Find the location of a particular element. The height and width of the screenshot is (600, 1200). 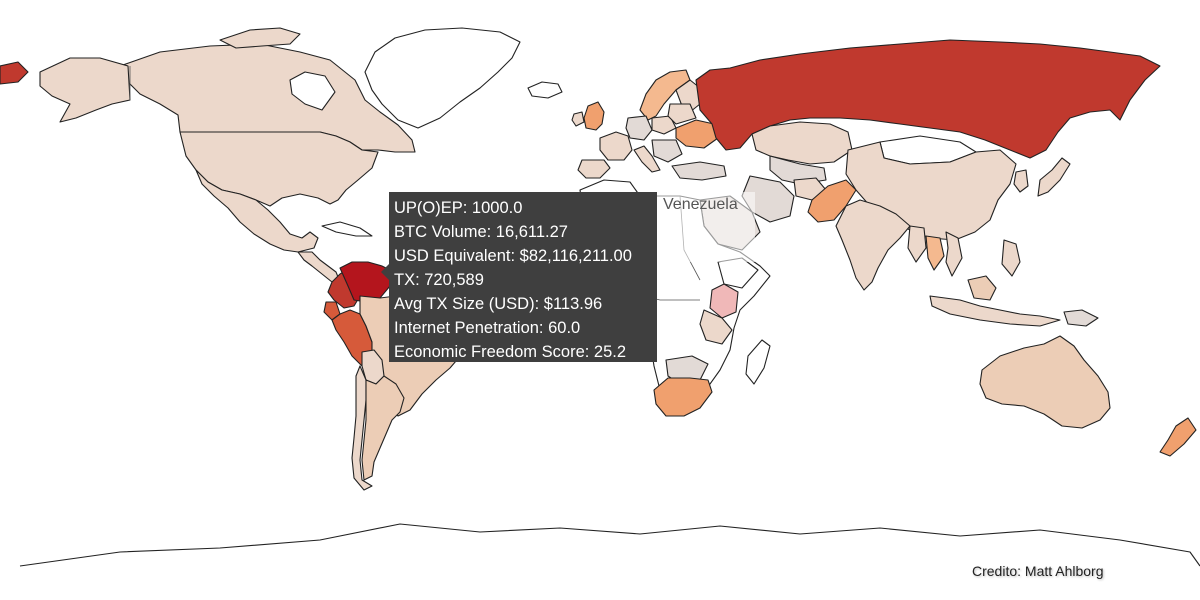

country-canada is located at coordinates (267, 98).